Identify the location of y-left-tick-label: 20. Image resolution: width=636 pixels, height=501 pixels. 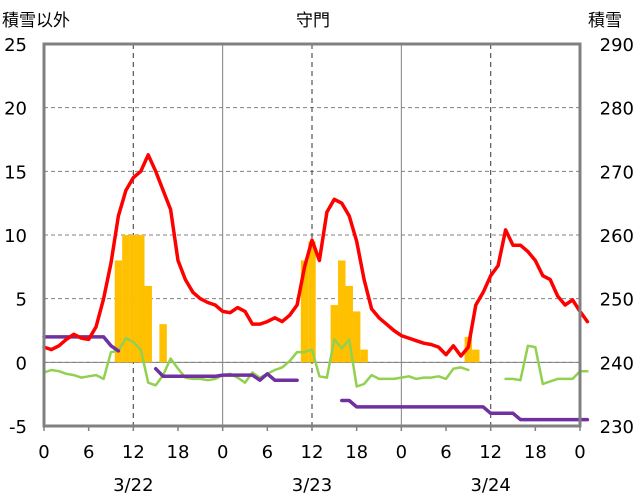
(15, 109).